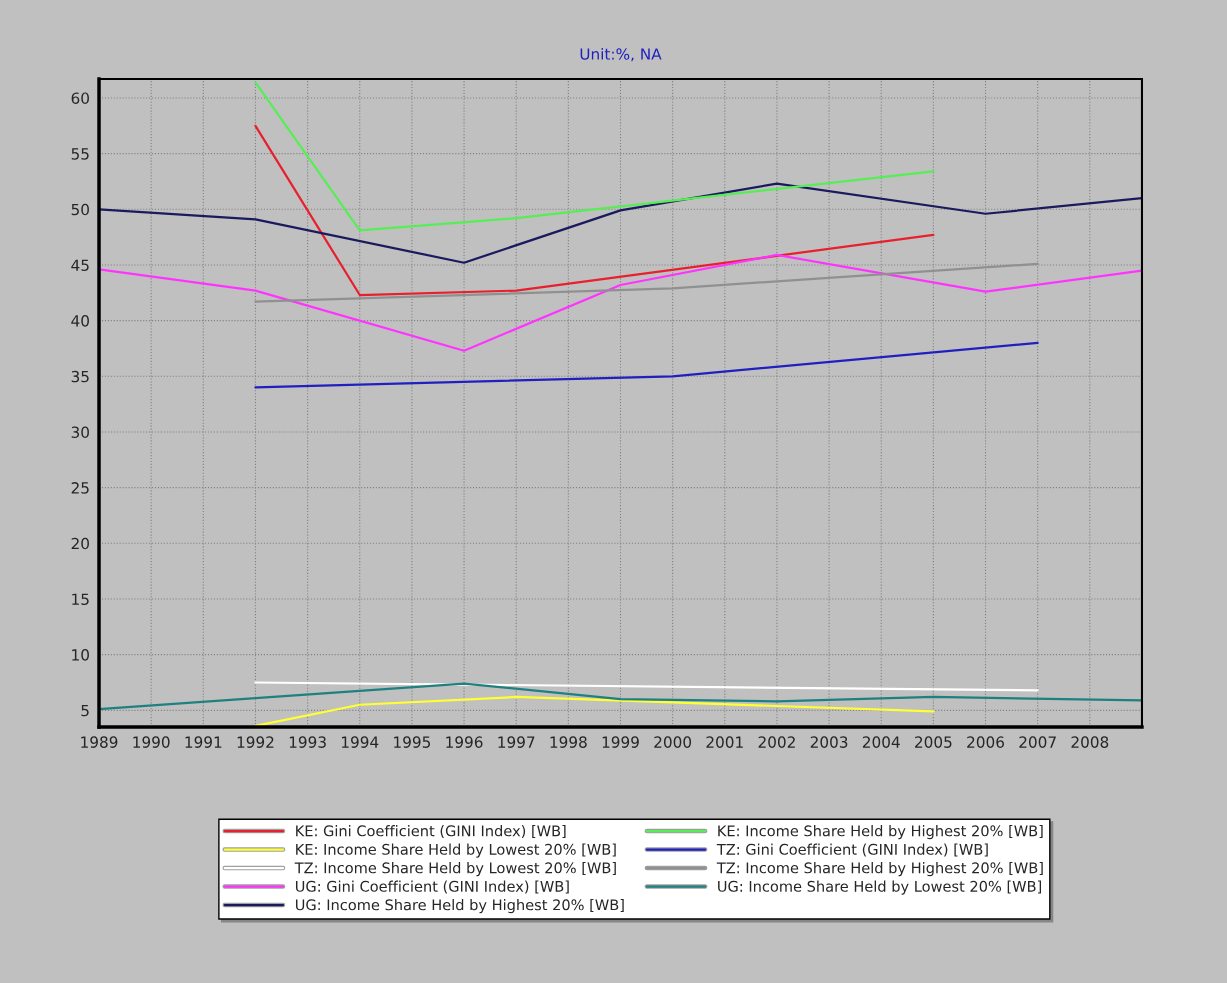 This screenshot has height=983, width=1227. I want to click on x-tick-label: 1994, so click(360, 742).